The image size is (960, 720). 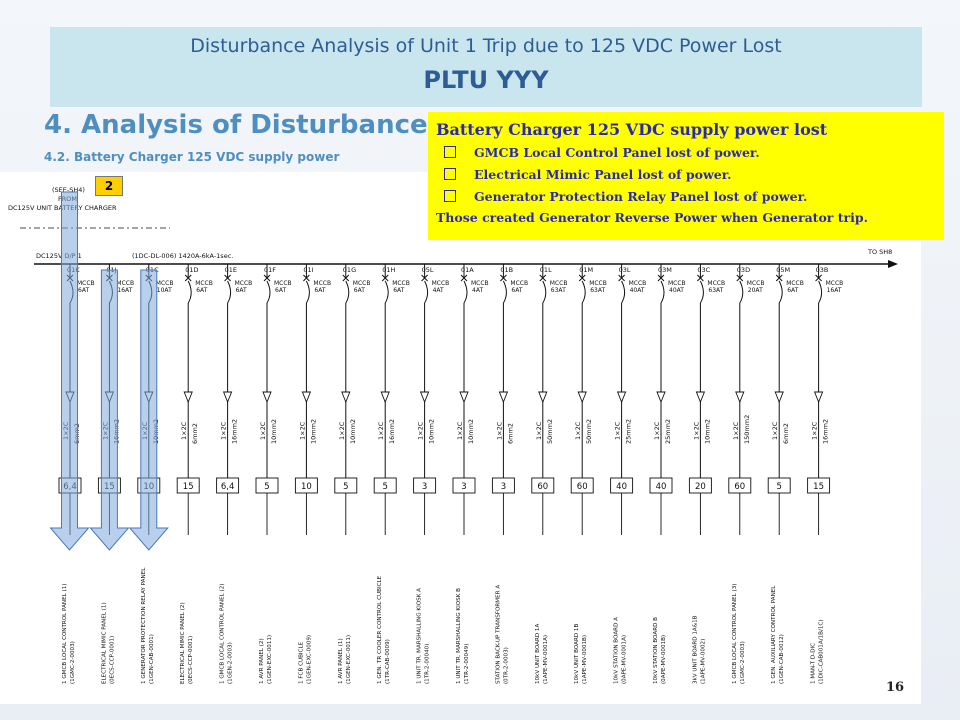 What do you see at coordinates (577, 654) in the screenshot?
I see `feeder-destination: 10kV UNIT BOARD 1B` at bounding box center [577, 654].